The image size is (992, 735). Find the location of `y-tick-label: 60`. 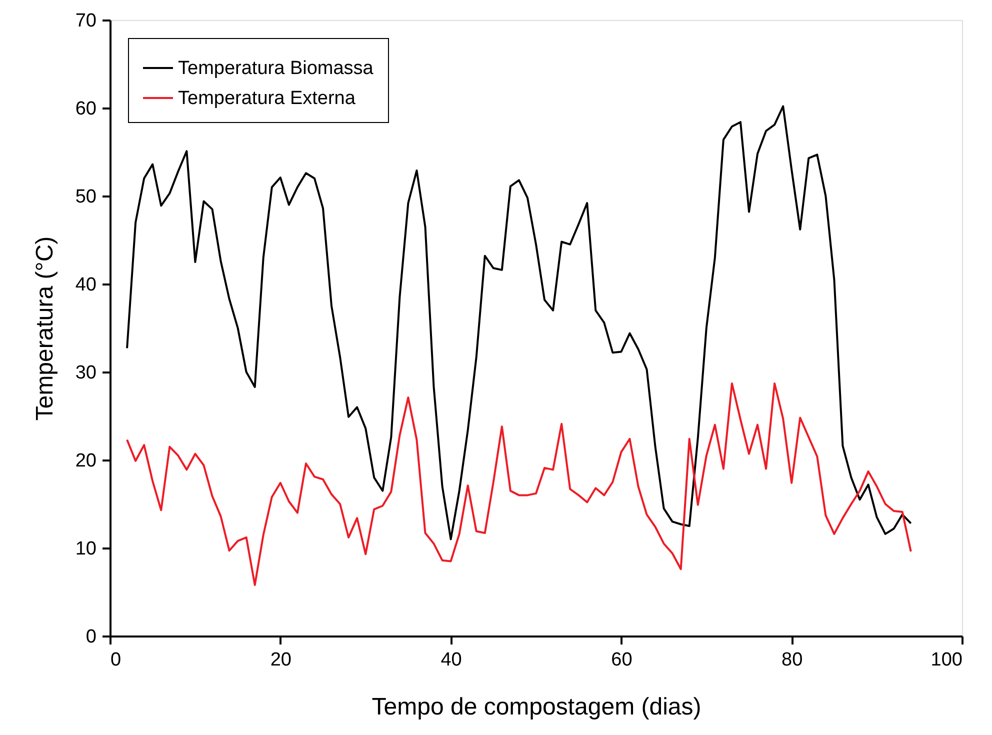

y-tick-label: 60 is located at coordinates (85, 109).